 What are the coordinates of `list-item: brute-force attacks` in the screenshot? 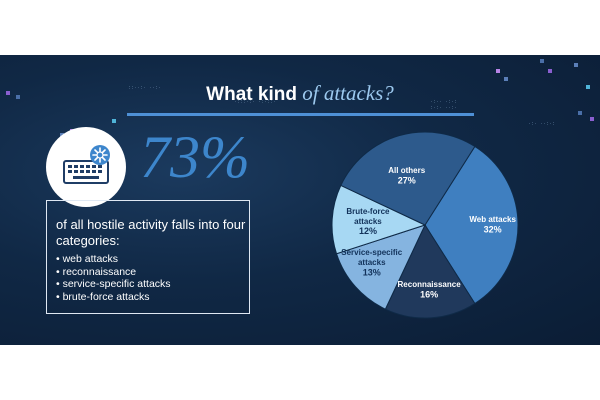 It's located at (113, 297).